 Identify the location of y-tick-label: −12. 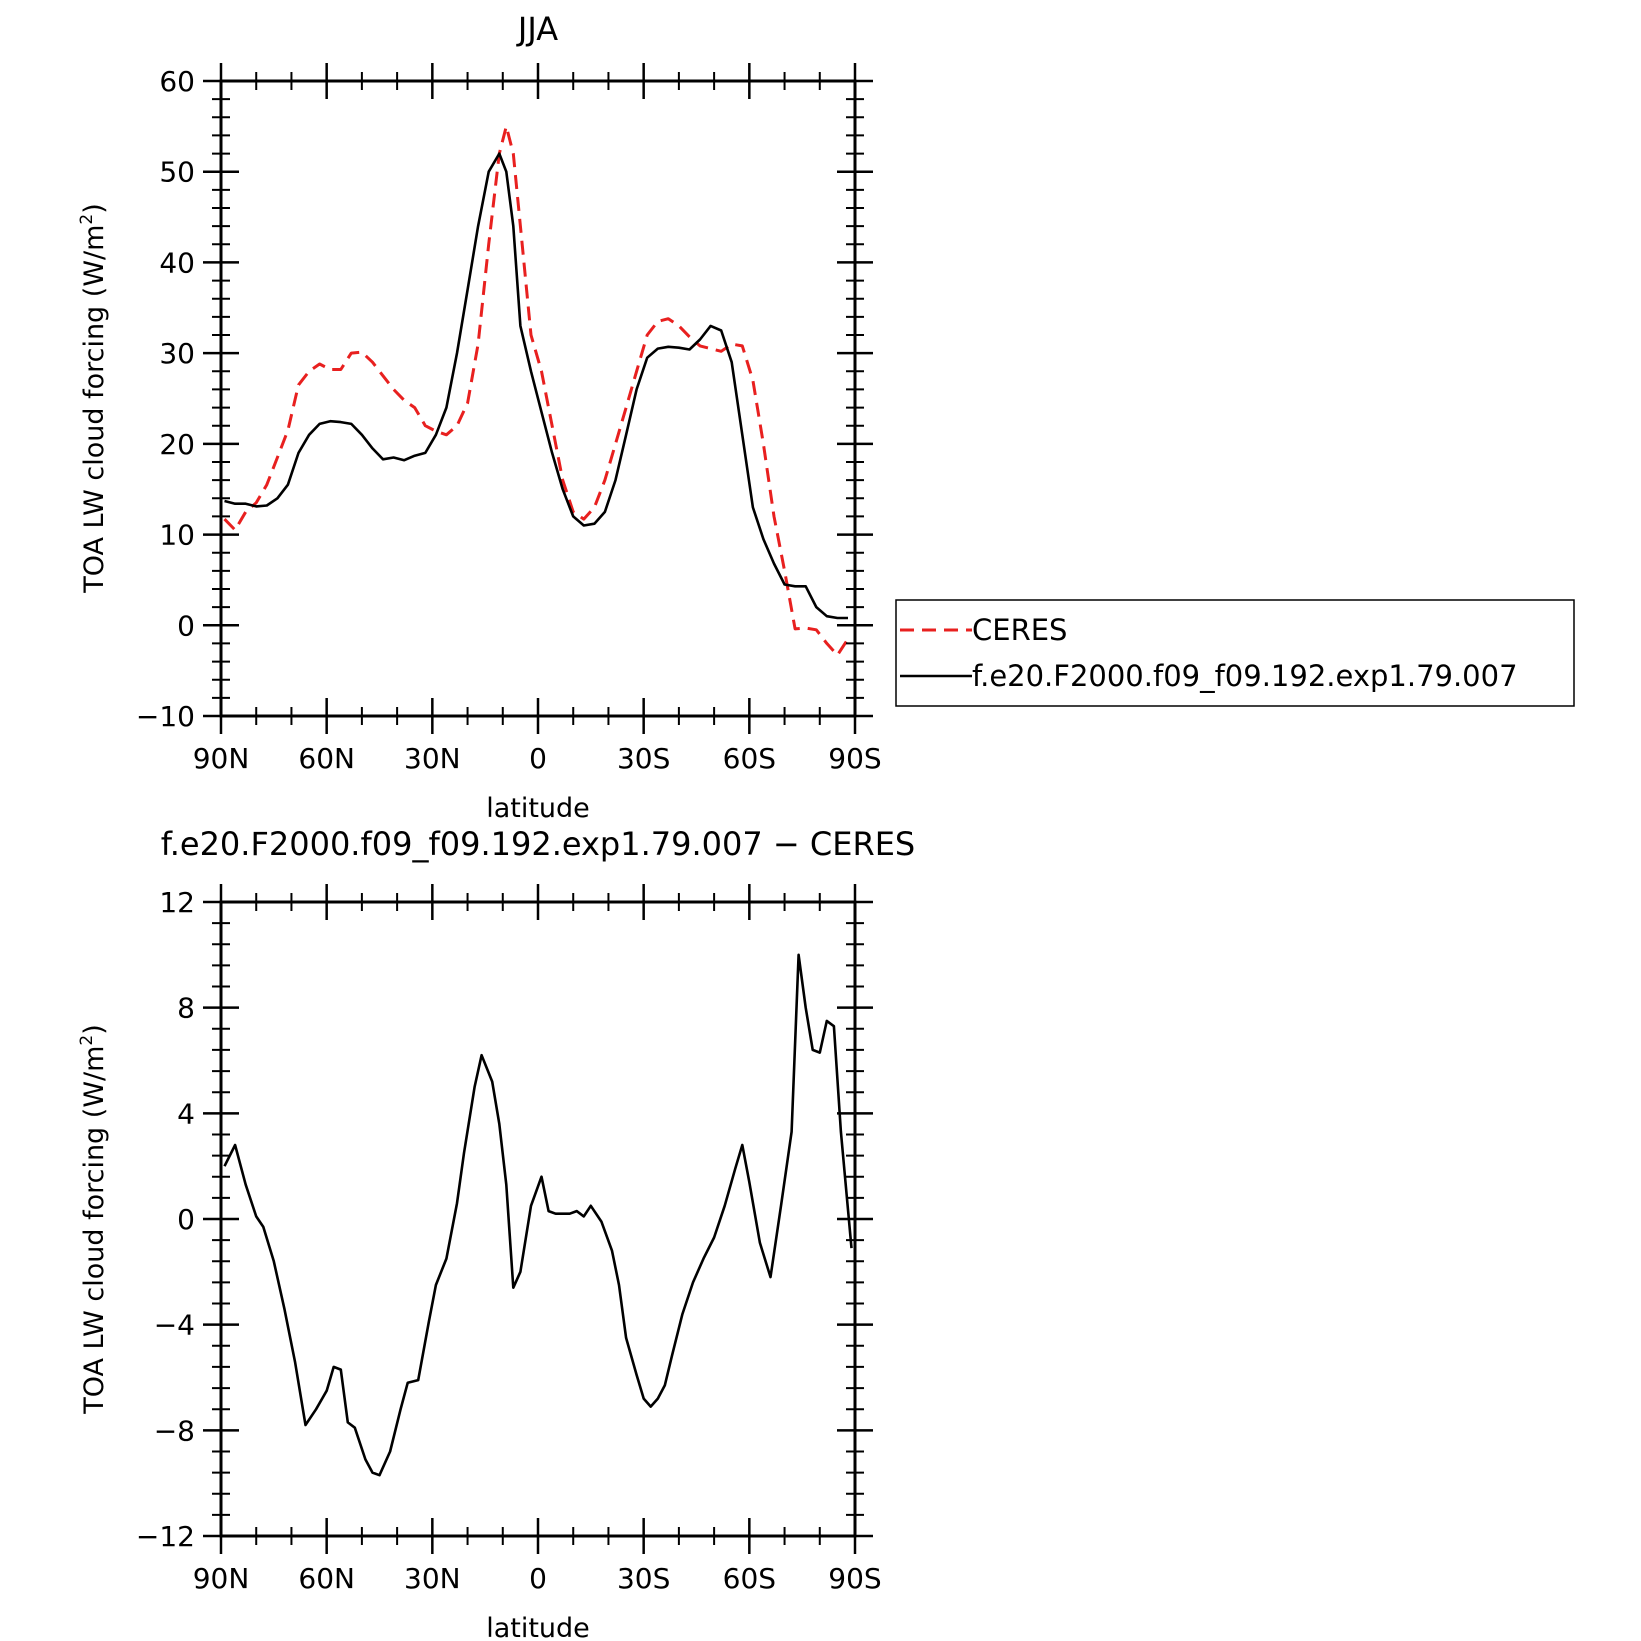
(165, 1536).